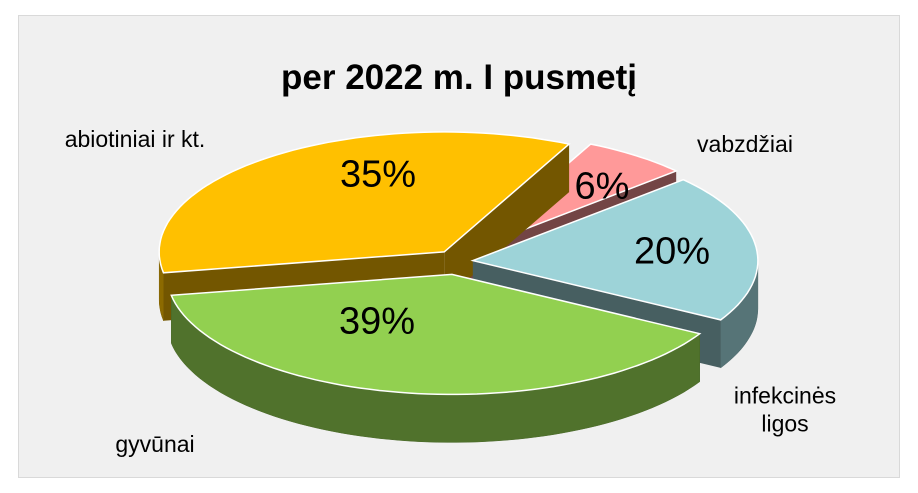  Describe the element at coordinates (459, 77) in the screenshot. I see `chart-title: per 2022 m. I pusmetį` at that location.